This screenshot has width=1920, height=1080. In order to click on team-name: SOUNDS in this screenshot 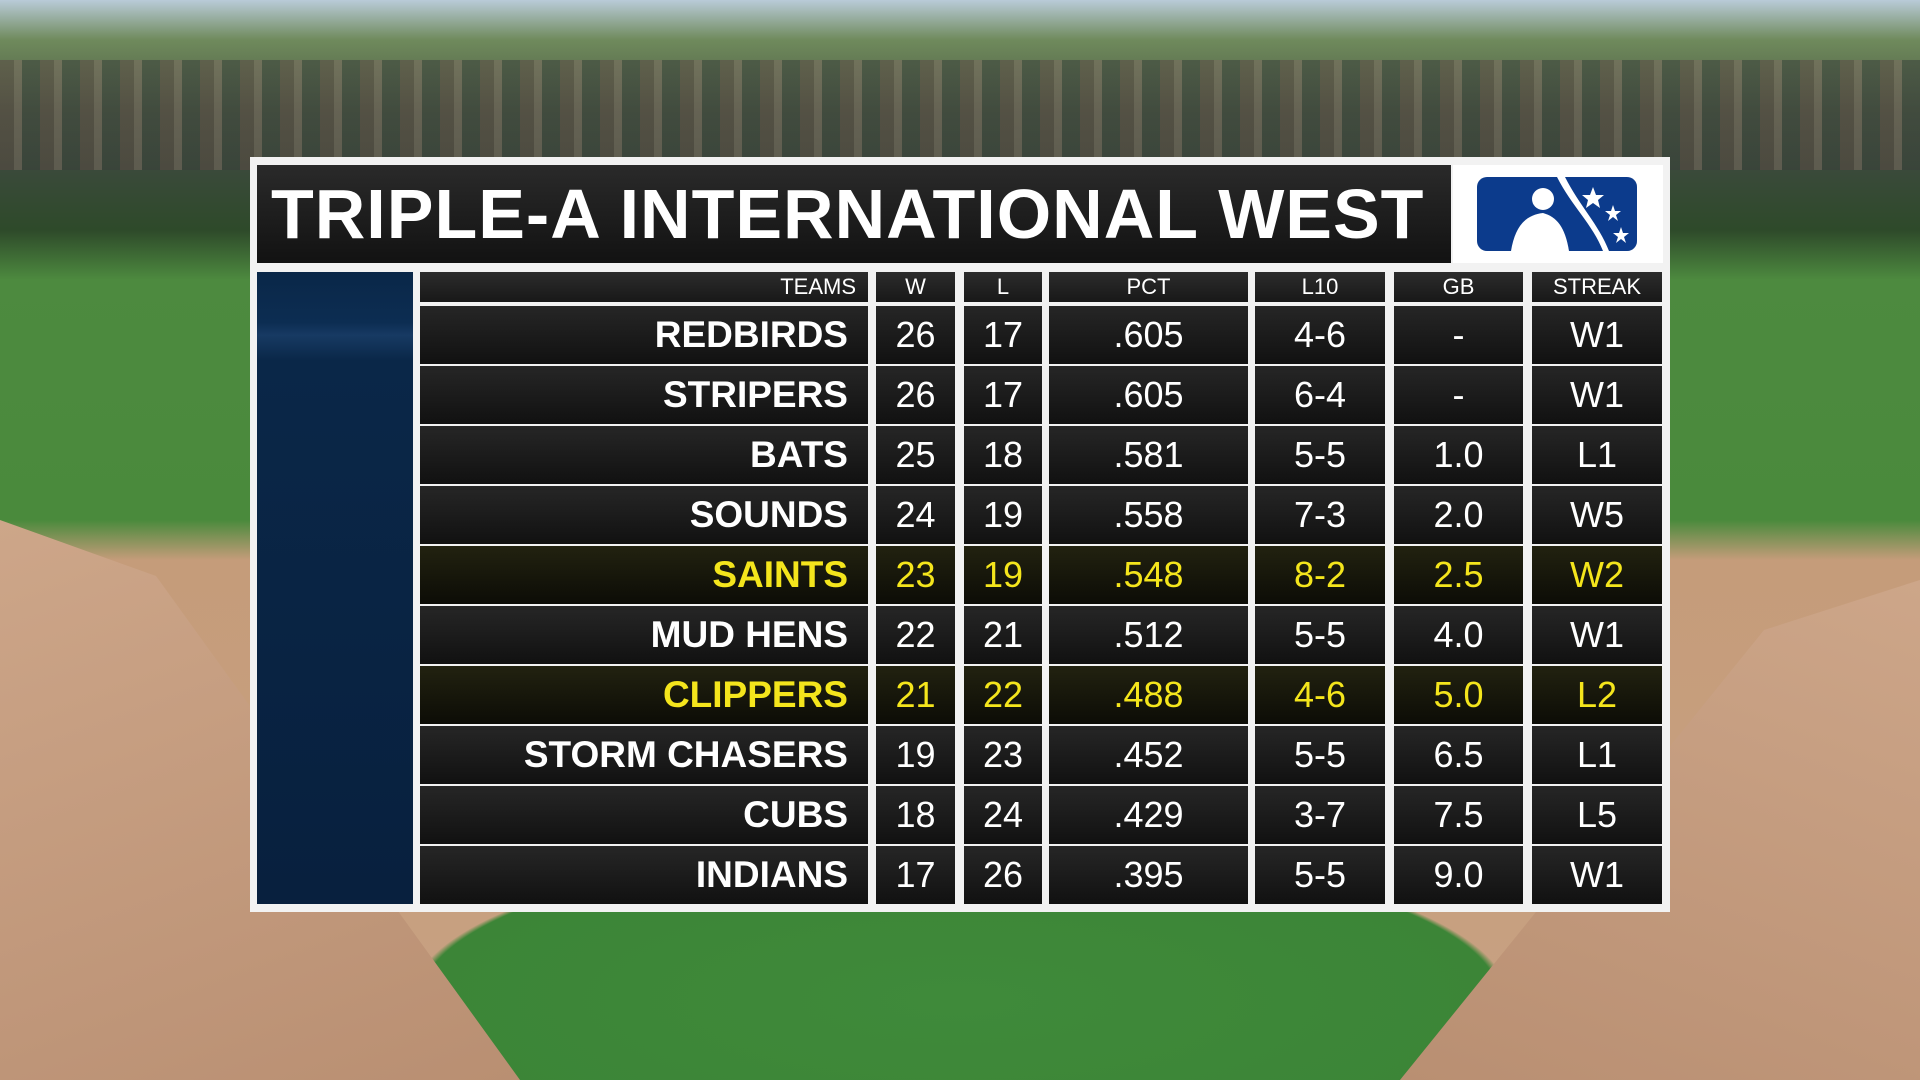, I will do `click(644, 515)`.